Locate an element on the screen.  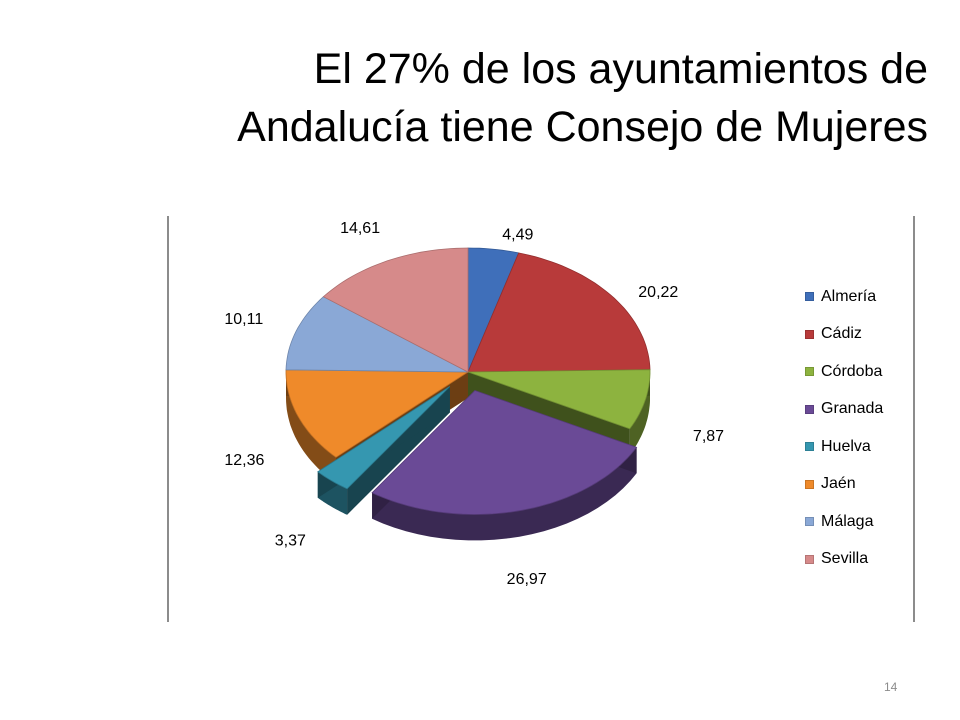
legend-label: Málaga is located at coordinates (847, 521).